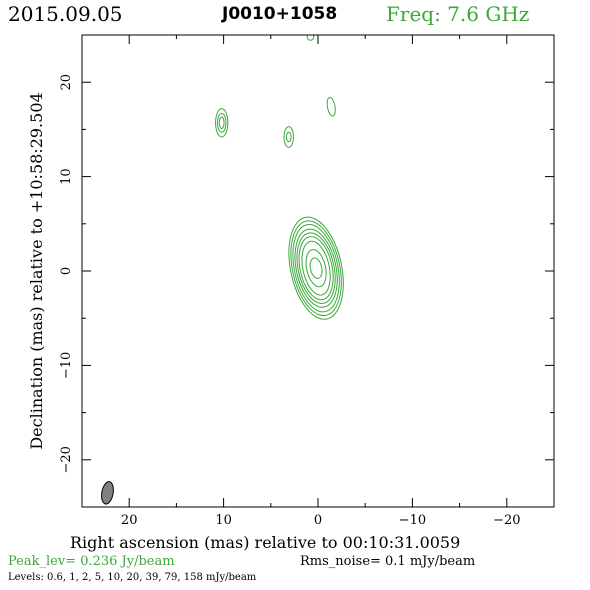 The width and height of the screenshot is (590, 590). Describe the element at coordinates (91, 561) in the screenshot. I see `peak-level: Peak_lev= 0.236 Jy/beam` at that location.